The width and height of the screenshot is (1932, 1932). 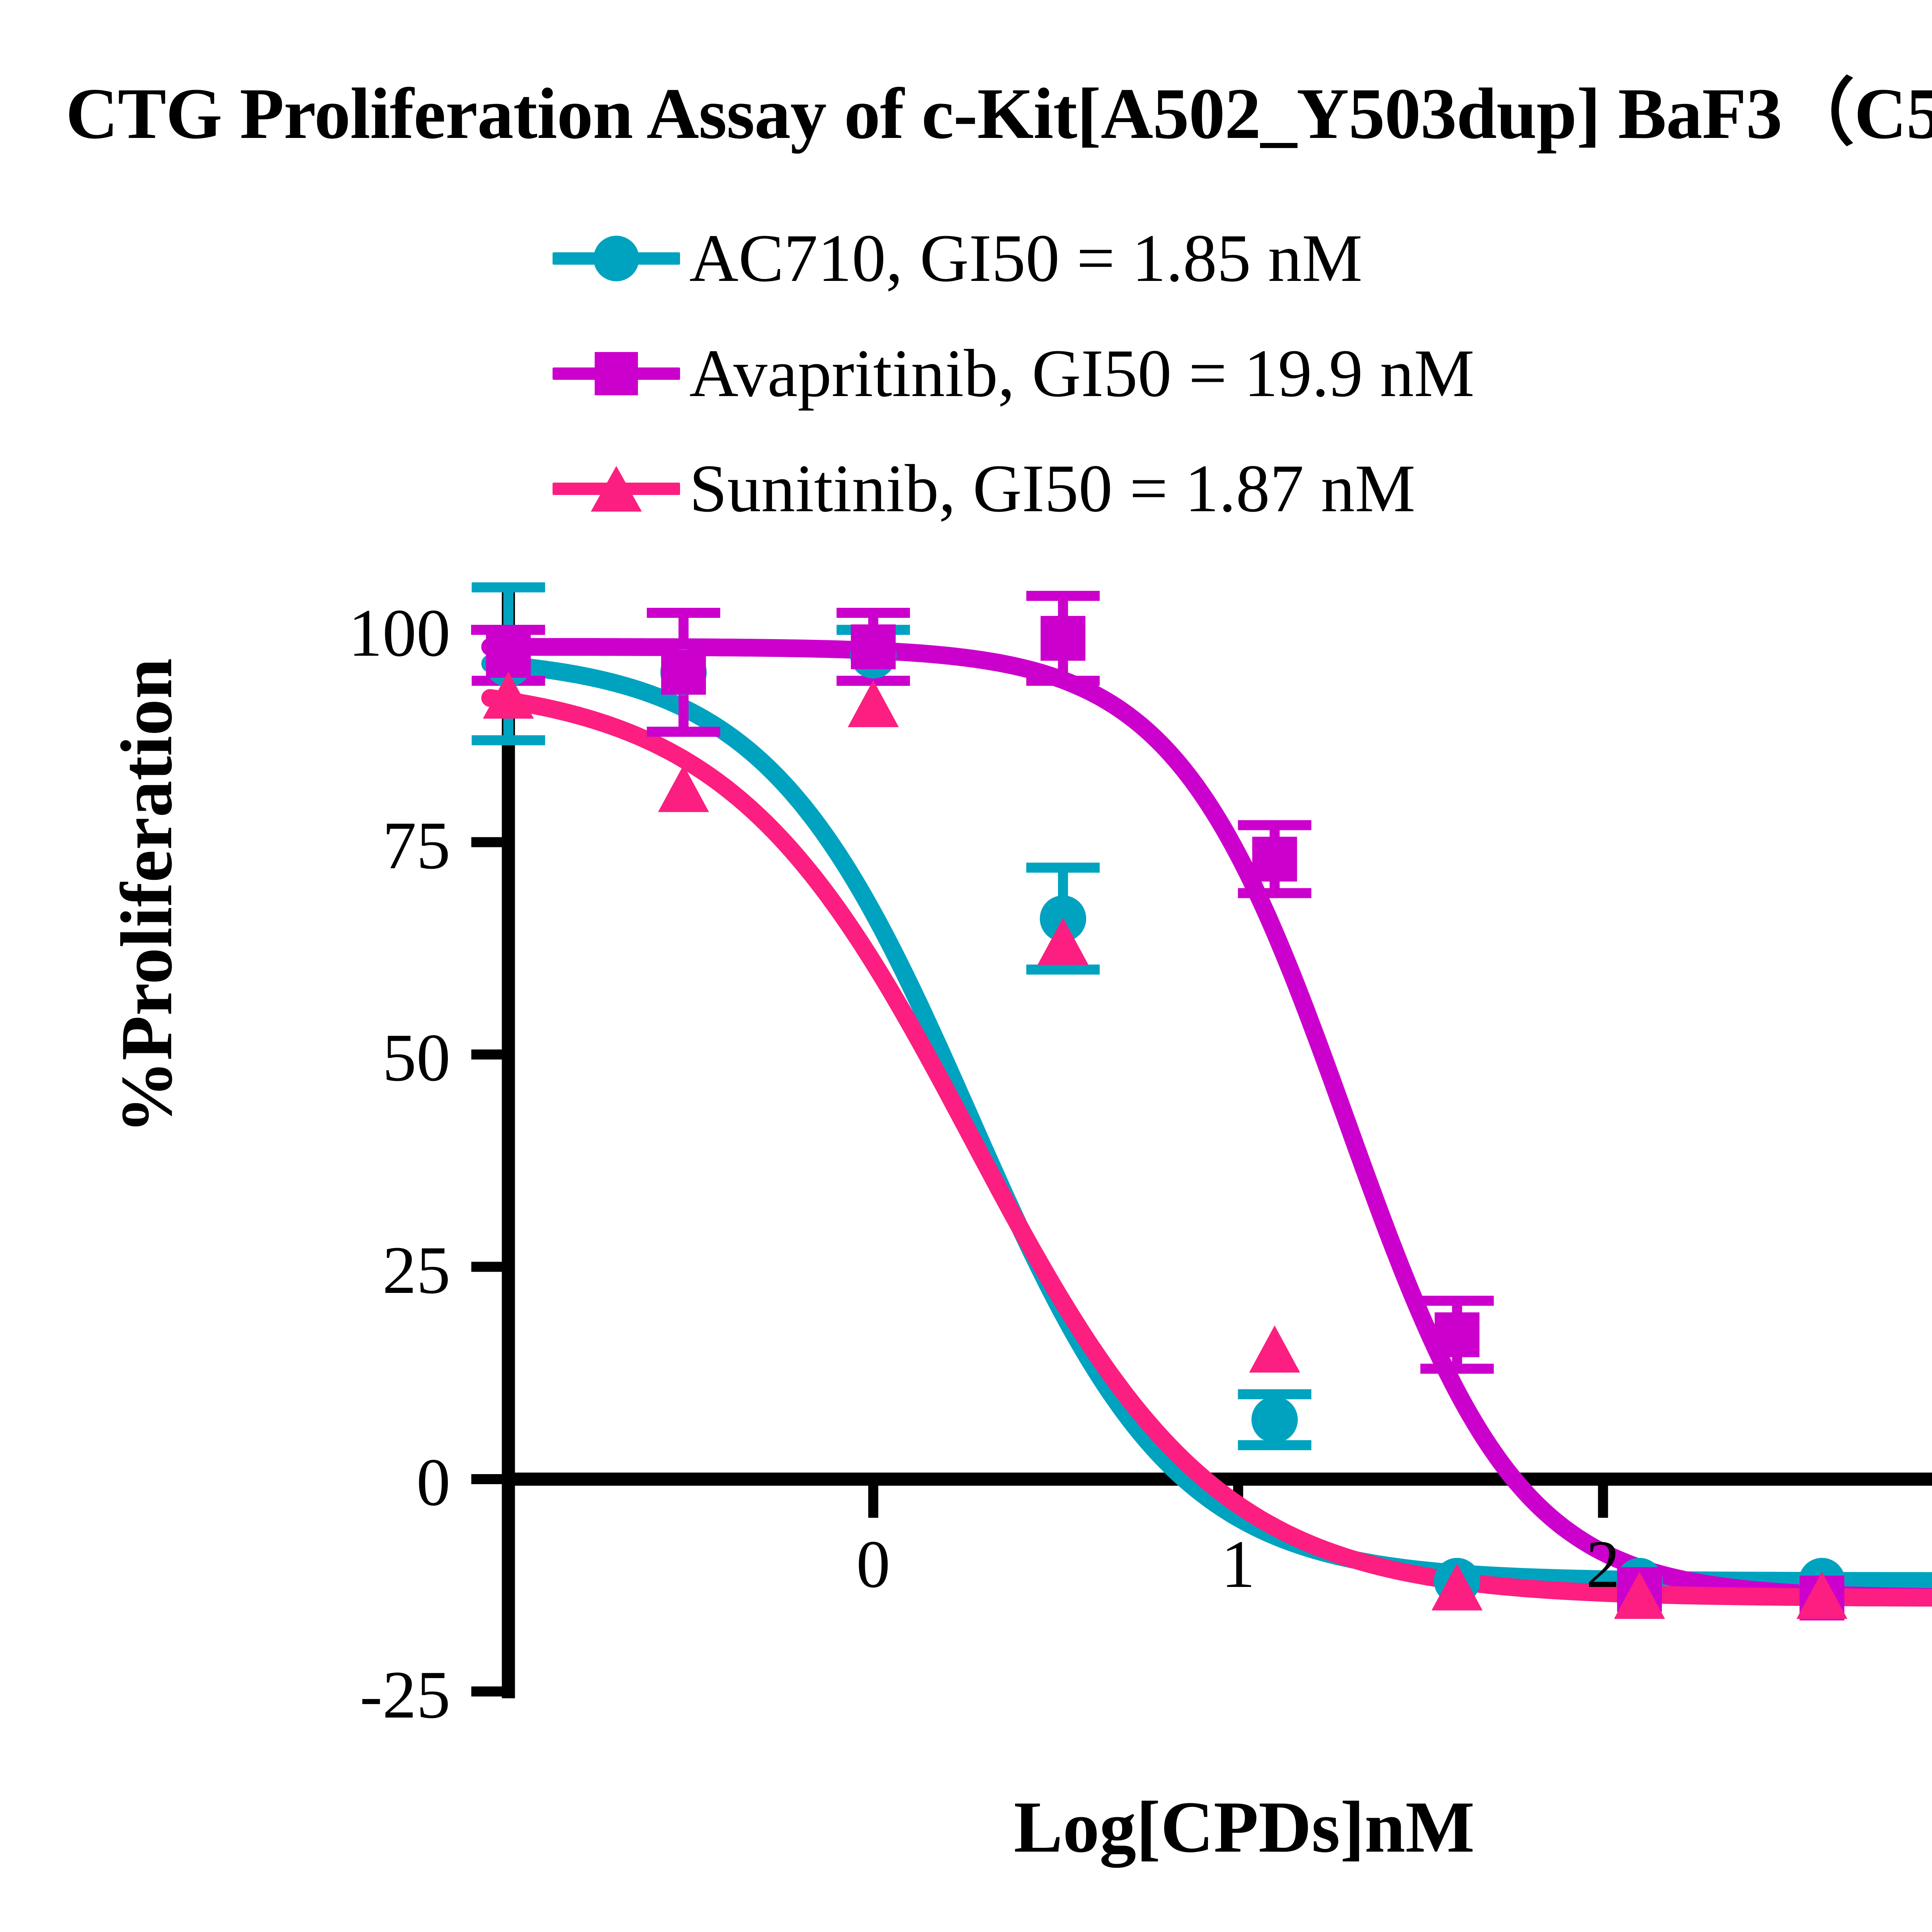 I want to click on y-tick-label: 100, so click(x=400, y=633).